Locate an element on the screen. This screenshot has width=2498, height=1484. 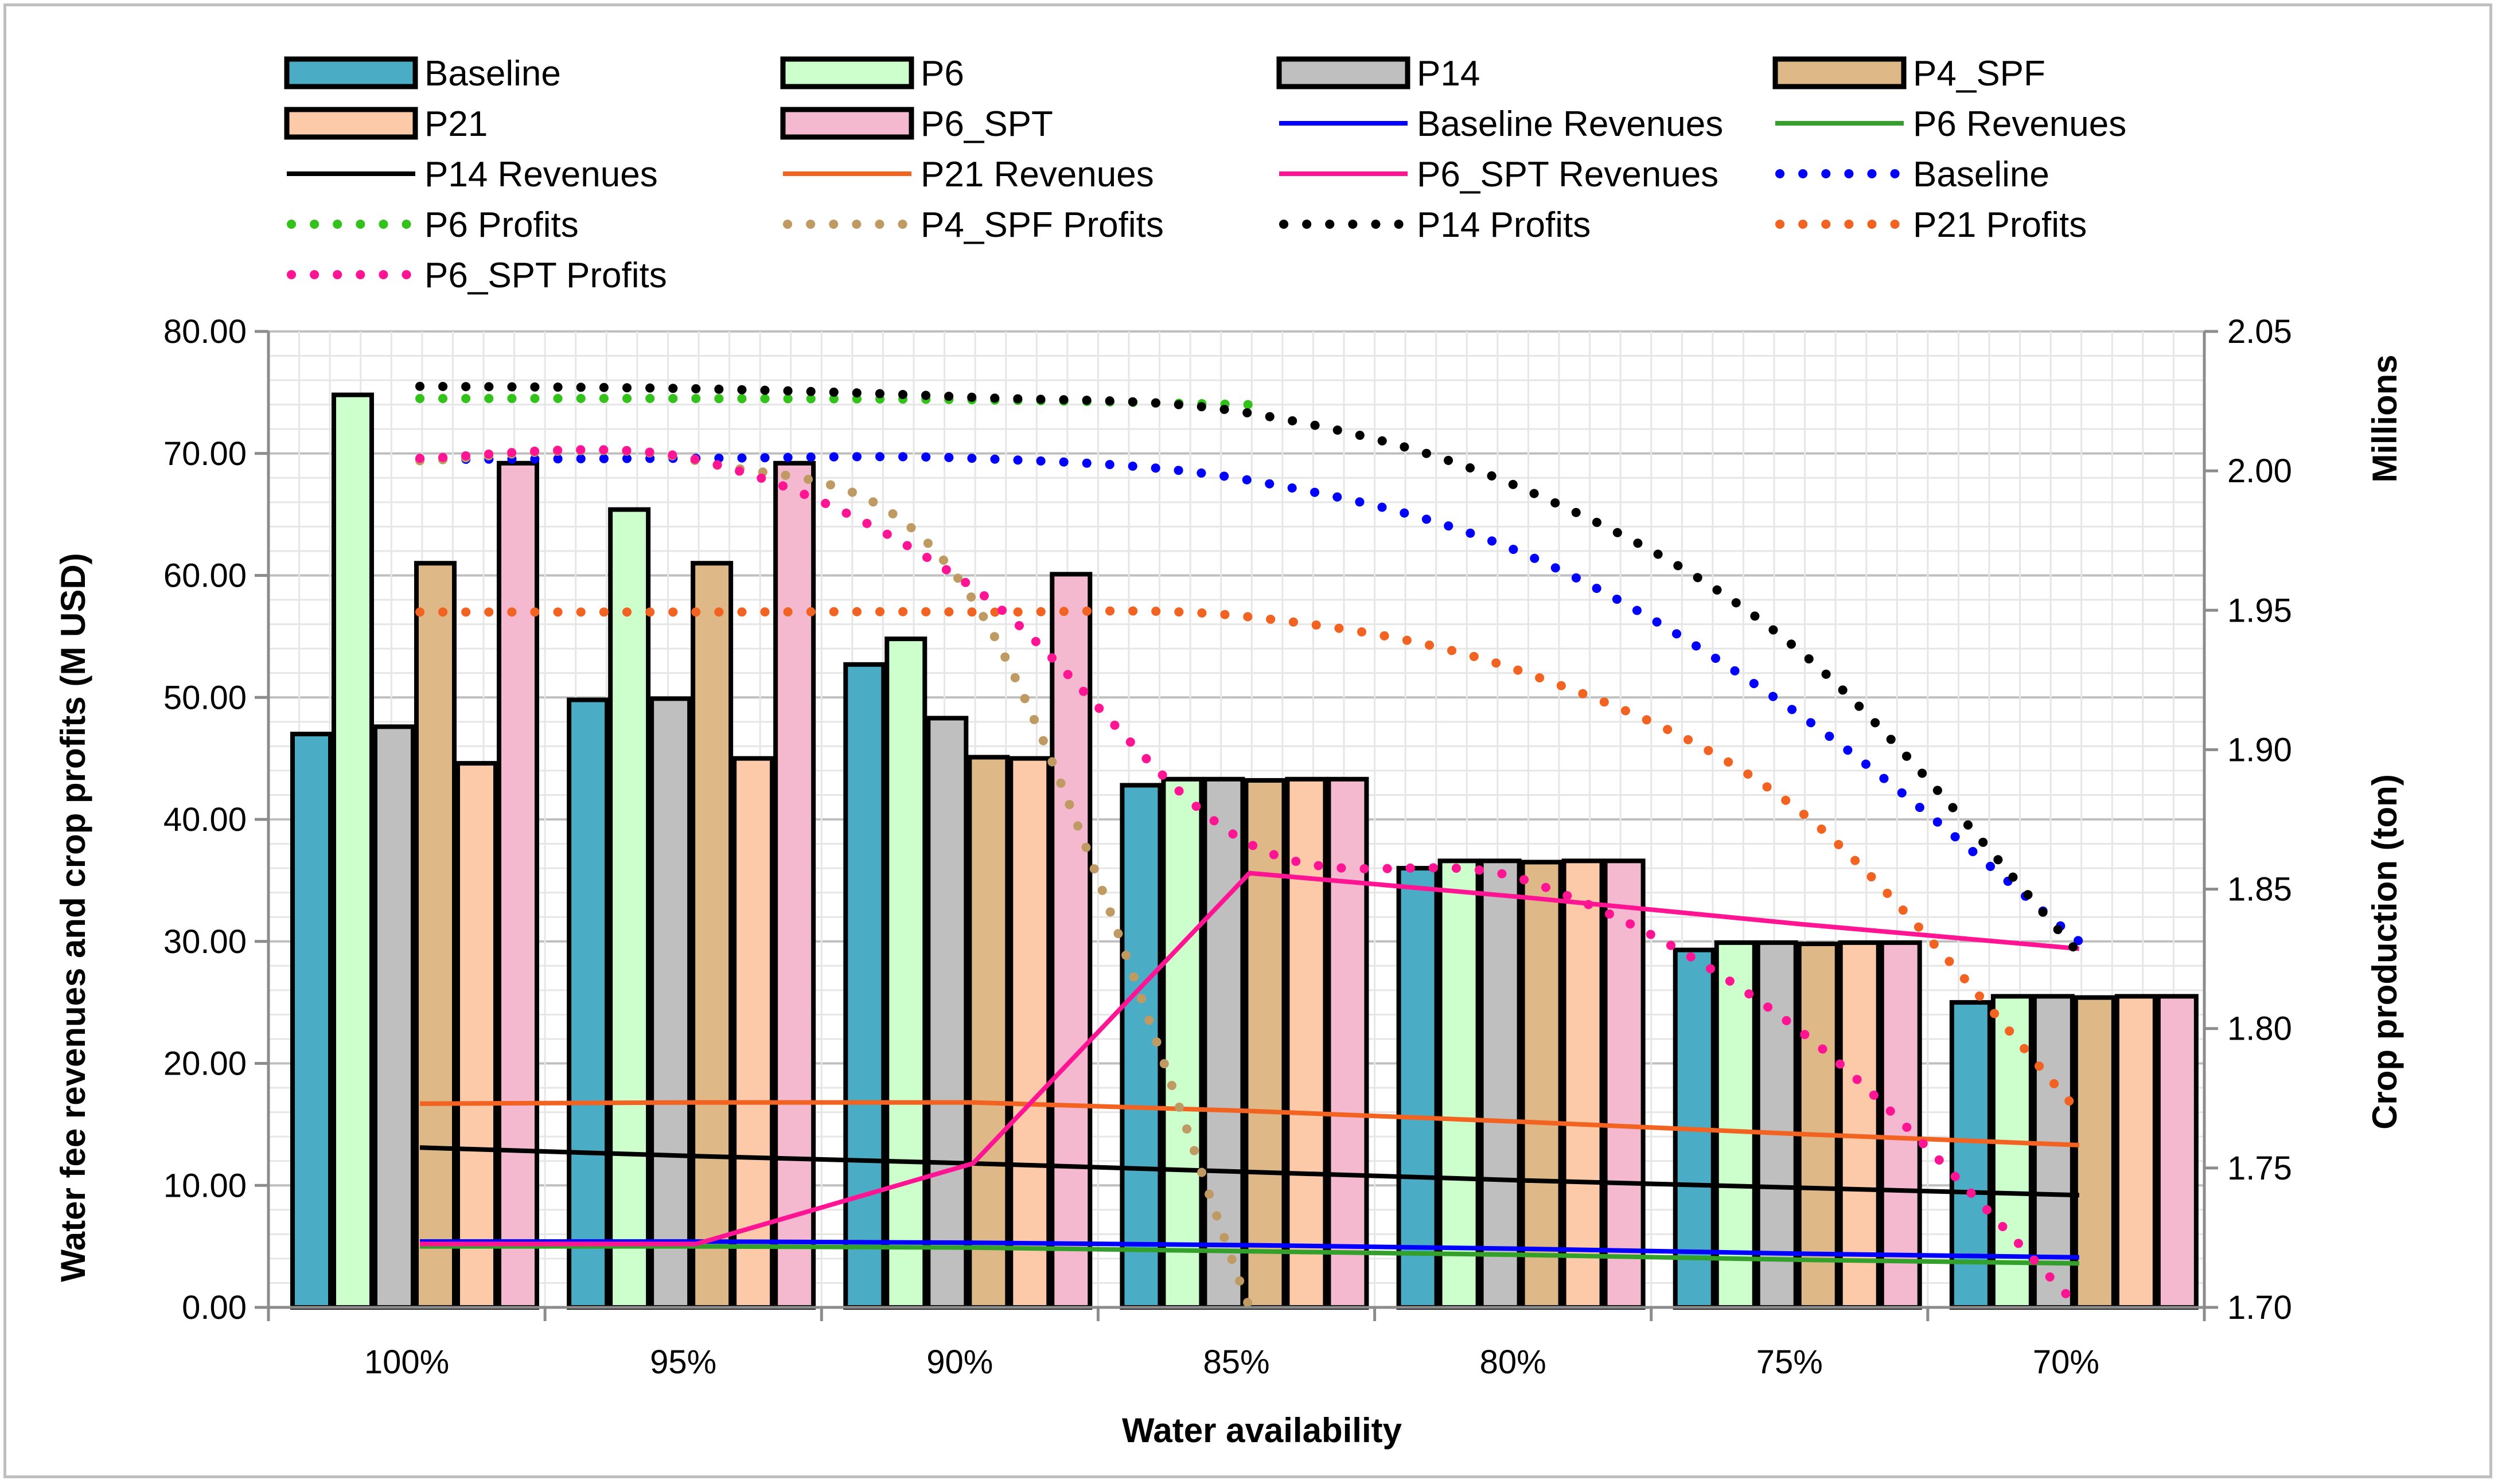
legend-label: P14 Profits is located at coordinates (1504, 225).